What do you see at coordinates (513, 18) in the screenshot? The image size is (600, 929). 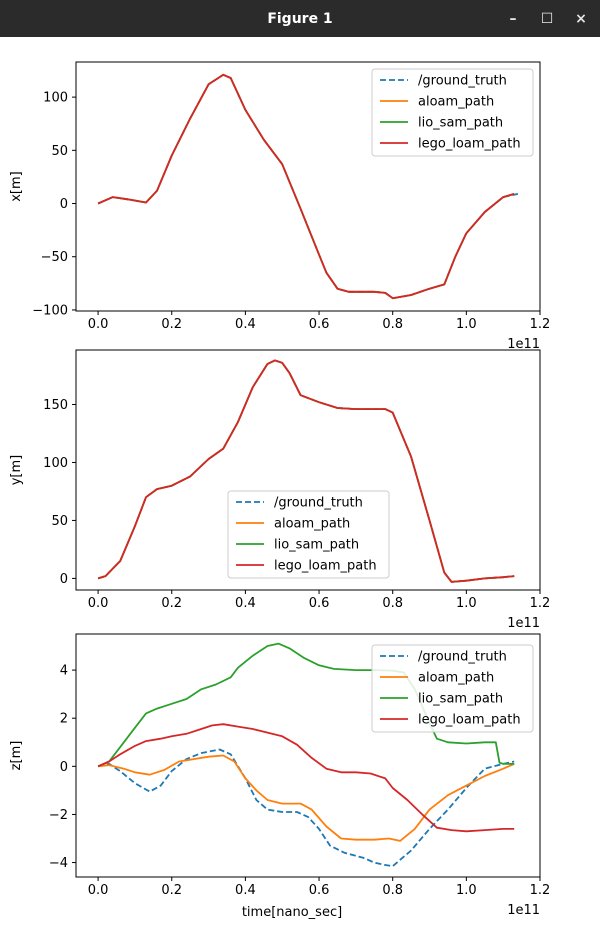 I see `minimize-button: –` at bounding box center [513, 18].